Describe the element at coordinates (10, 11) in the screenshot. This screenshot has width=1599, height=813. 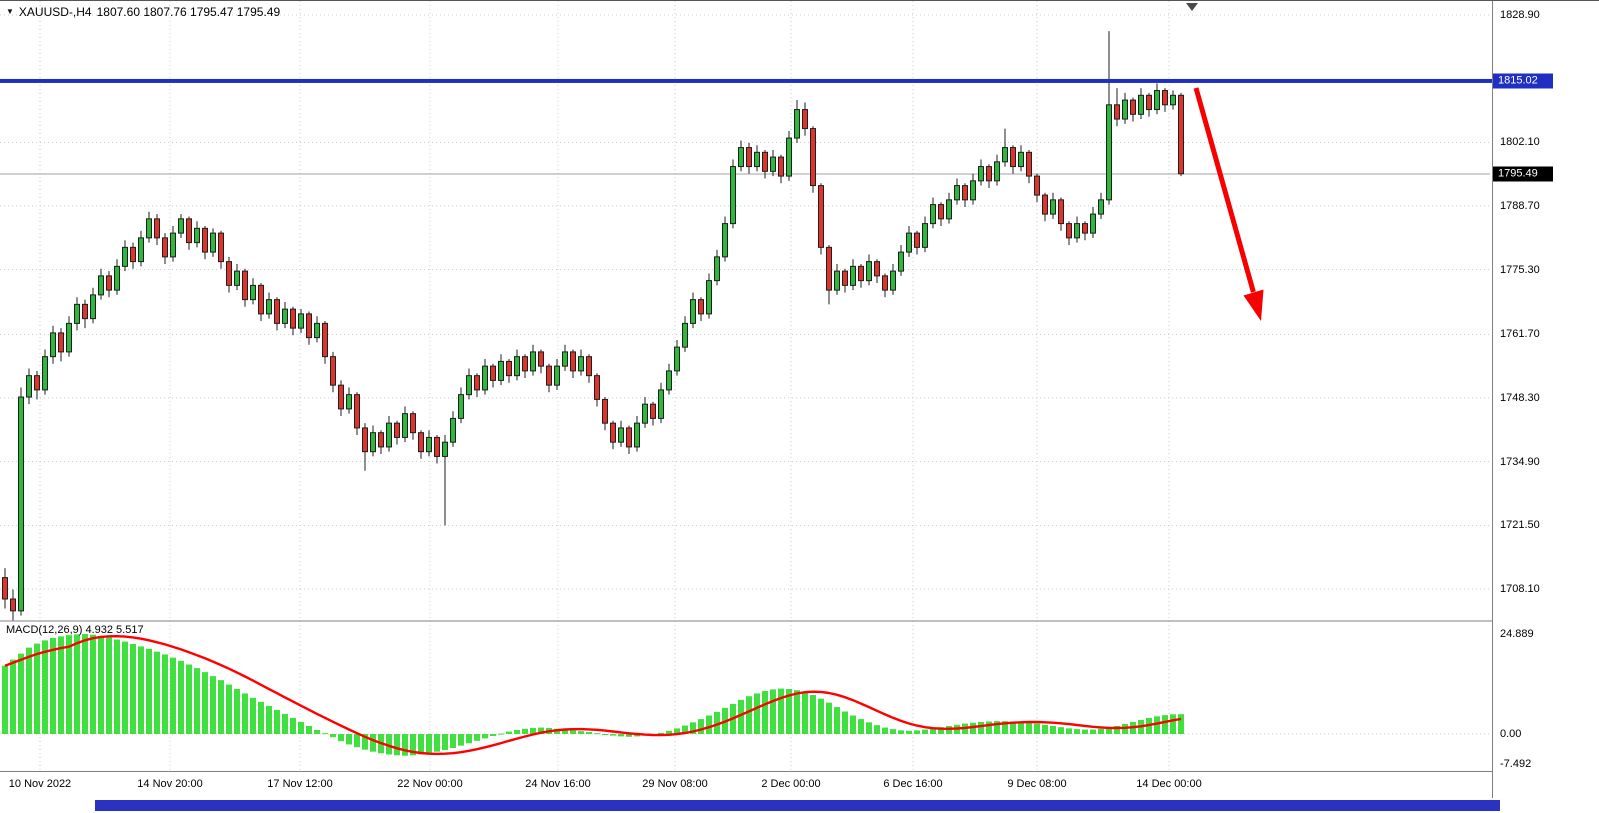
I see `symbol-dropdown-icon: ▼` at that location.